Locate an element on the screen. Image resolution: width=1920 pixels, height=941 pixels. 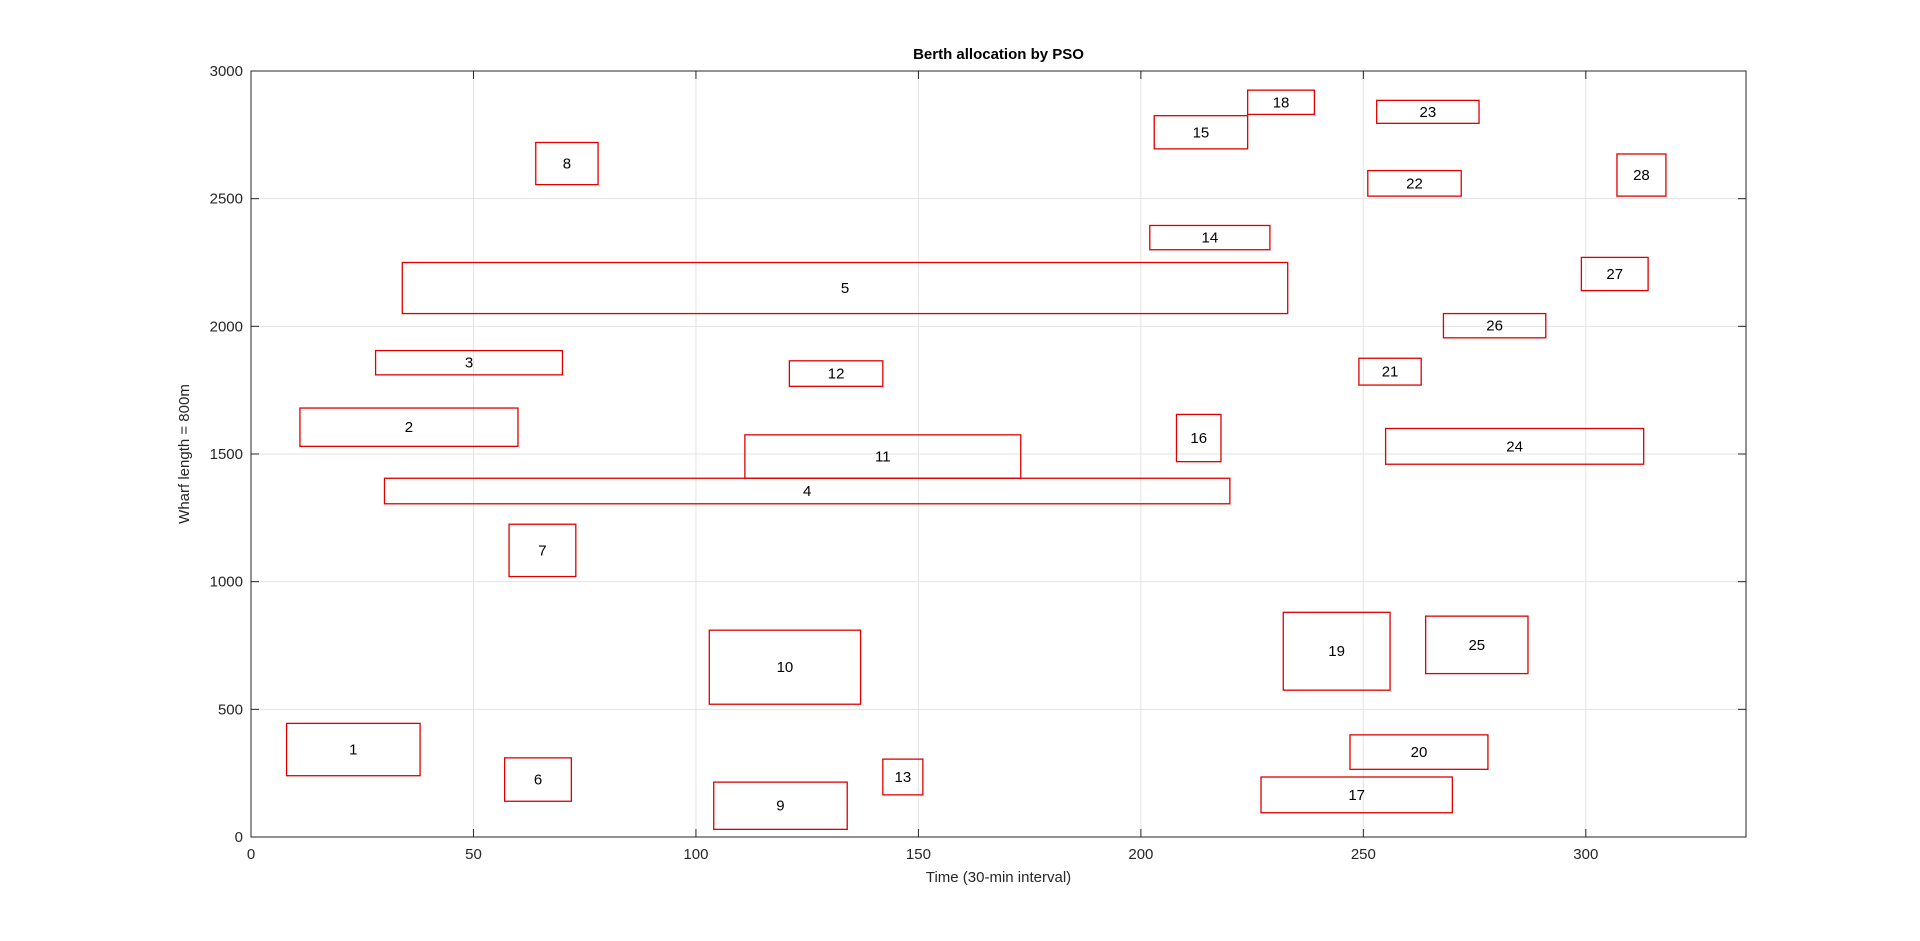
vessel-label-27: 27 is located at coordinates (1614, 274).